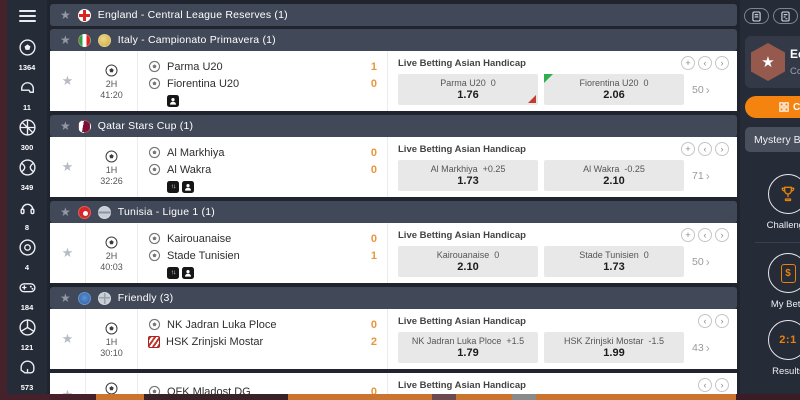 This screenshot has height=400, width=800. I want to click on sidebar-item-esports-headset: 8, so click(27, 215).